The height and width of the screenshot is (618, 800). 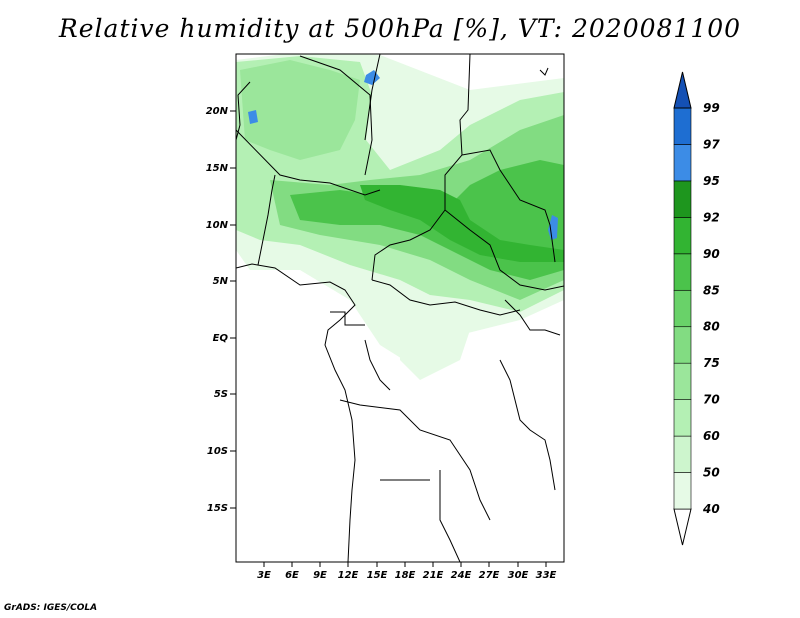 I want to click on lat-label: 15S, so click(x=217, y=508).